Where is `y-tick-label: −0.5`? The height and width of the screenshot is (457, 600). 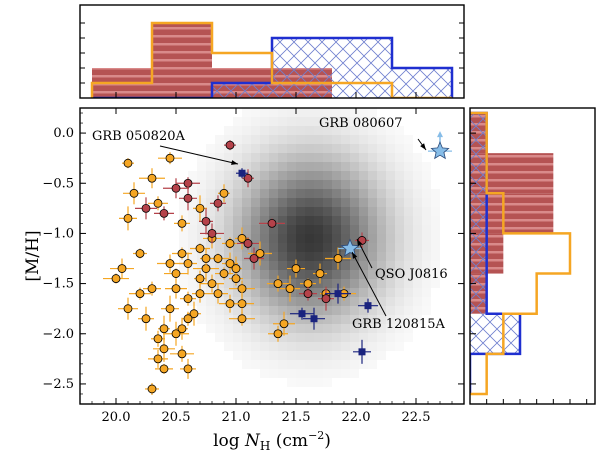 y-tick-label: −0.5 is located at coordinates (58, 183).